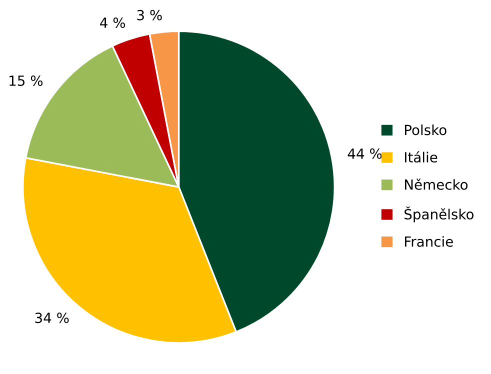  What do you see at coordinates (428, 241) in the screenshot?
I see `legend-label: Francie` at bounding box center [428, 241].